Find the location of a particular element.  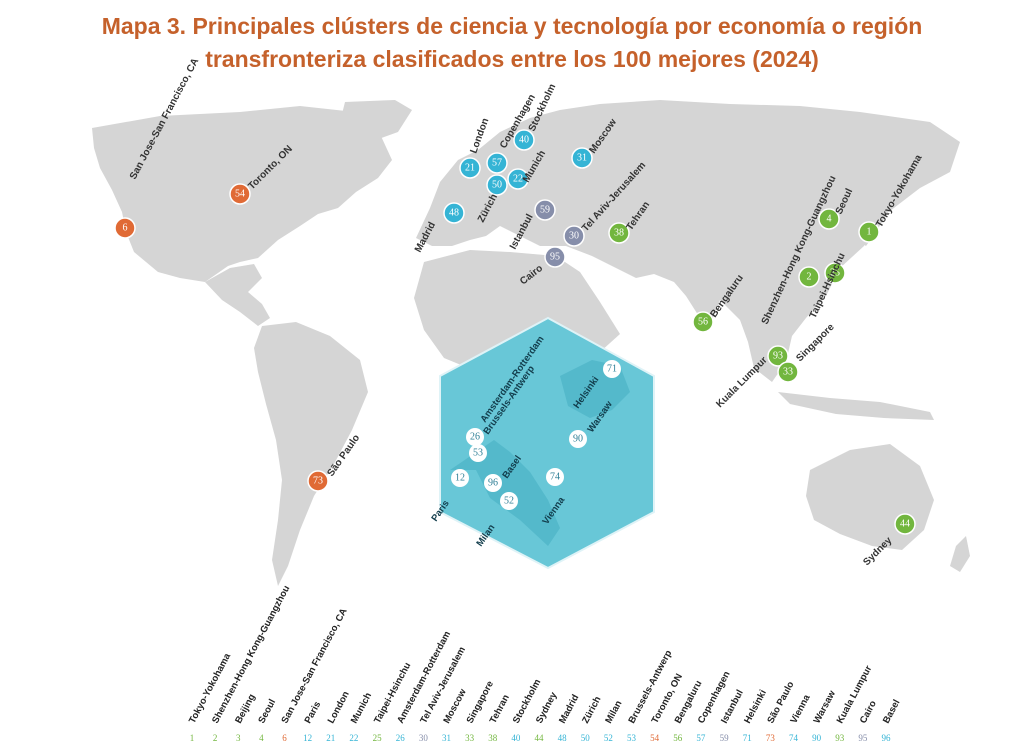

inset-rank: 53 is located at coordinates (478, 453).